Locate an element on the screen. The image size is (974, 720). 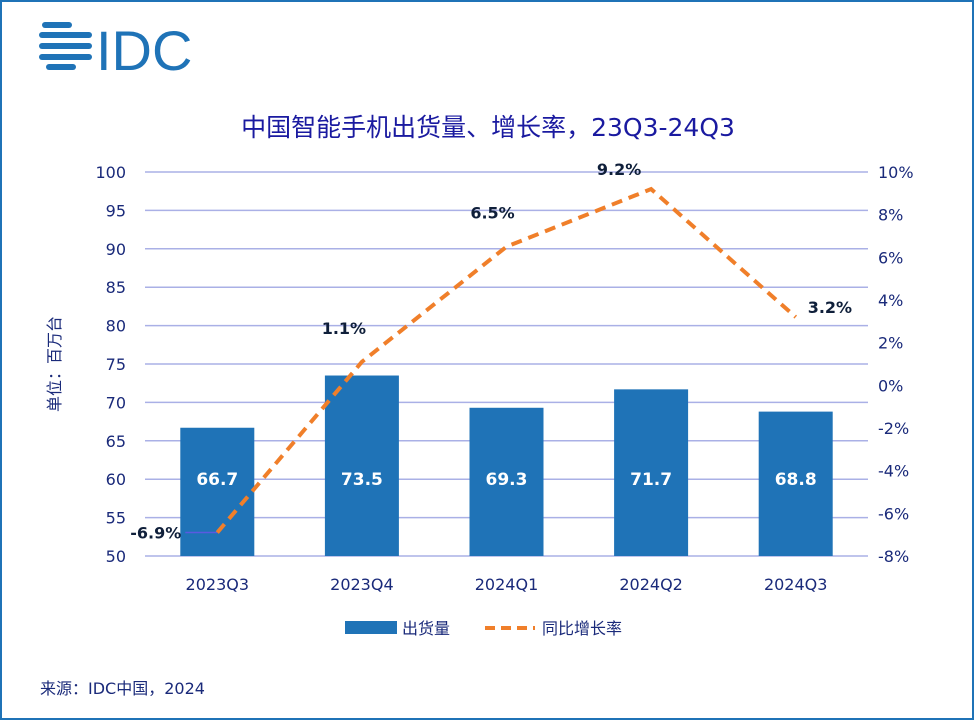
x-tick: 2023Q4 is located at coordinates (362, 584).